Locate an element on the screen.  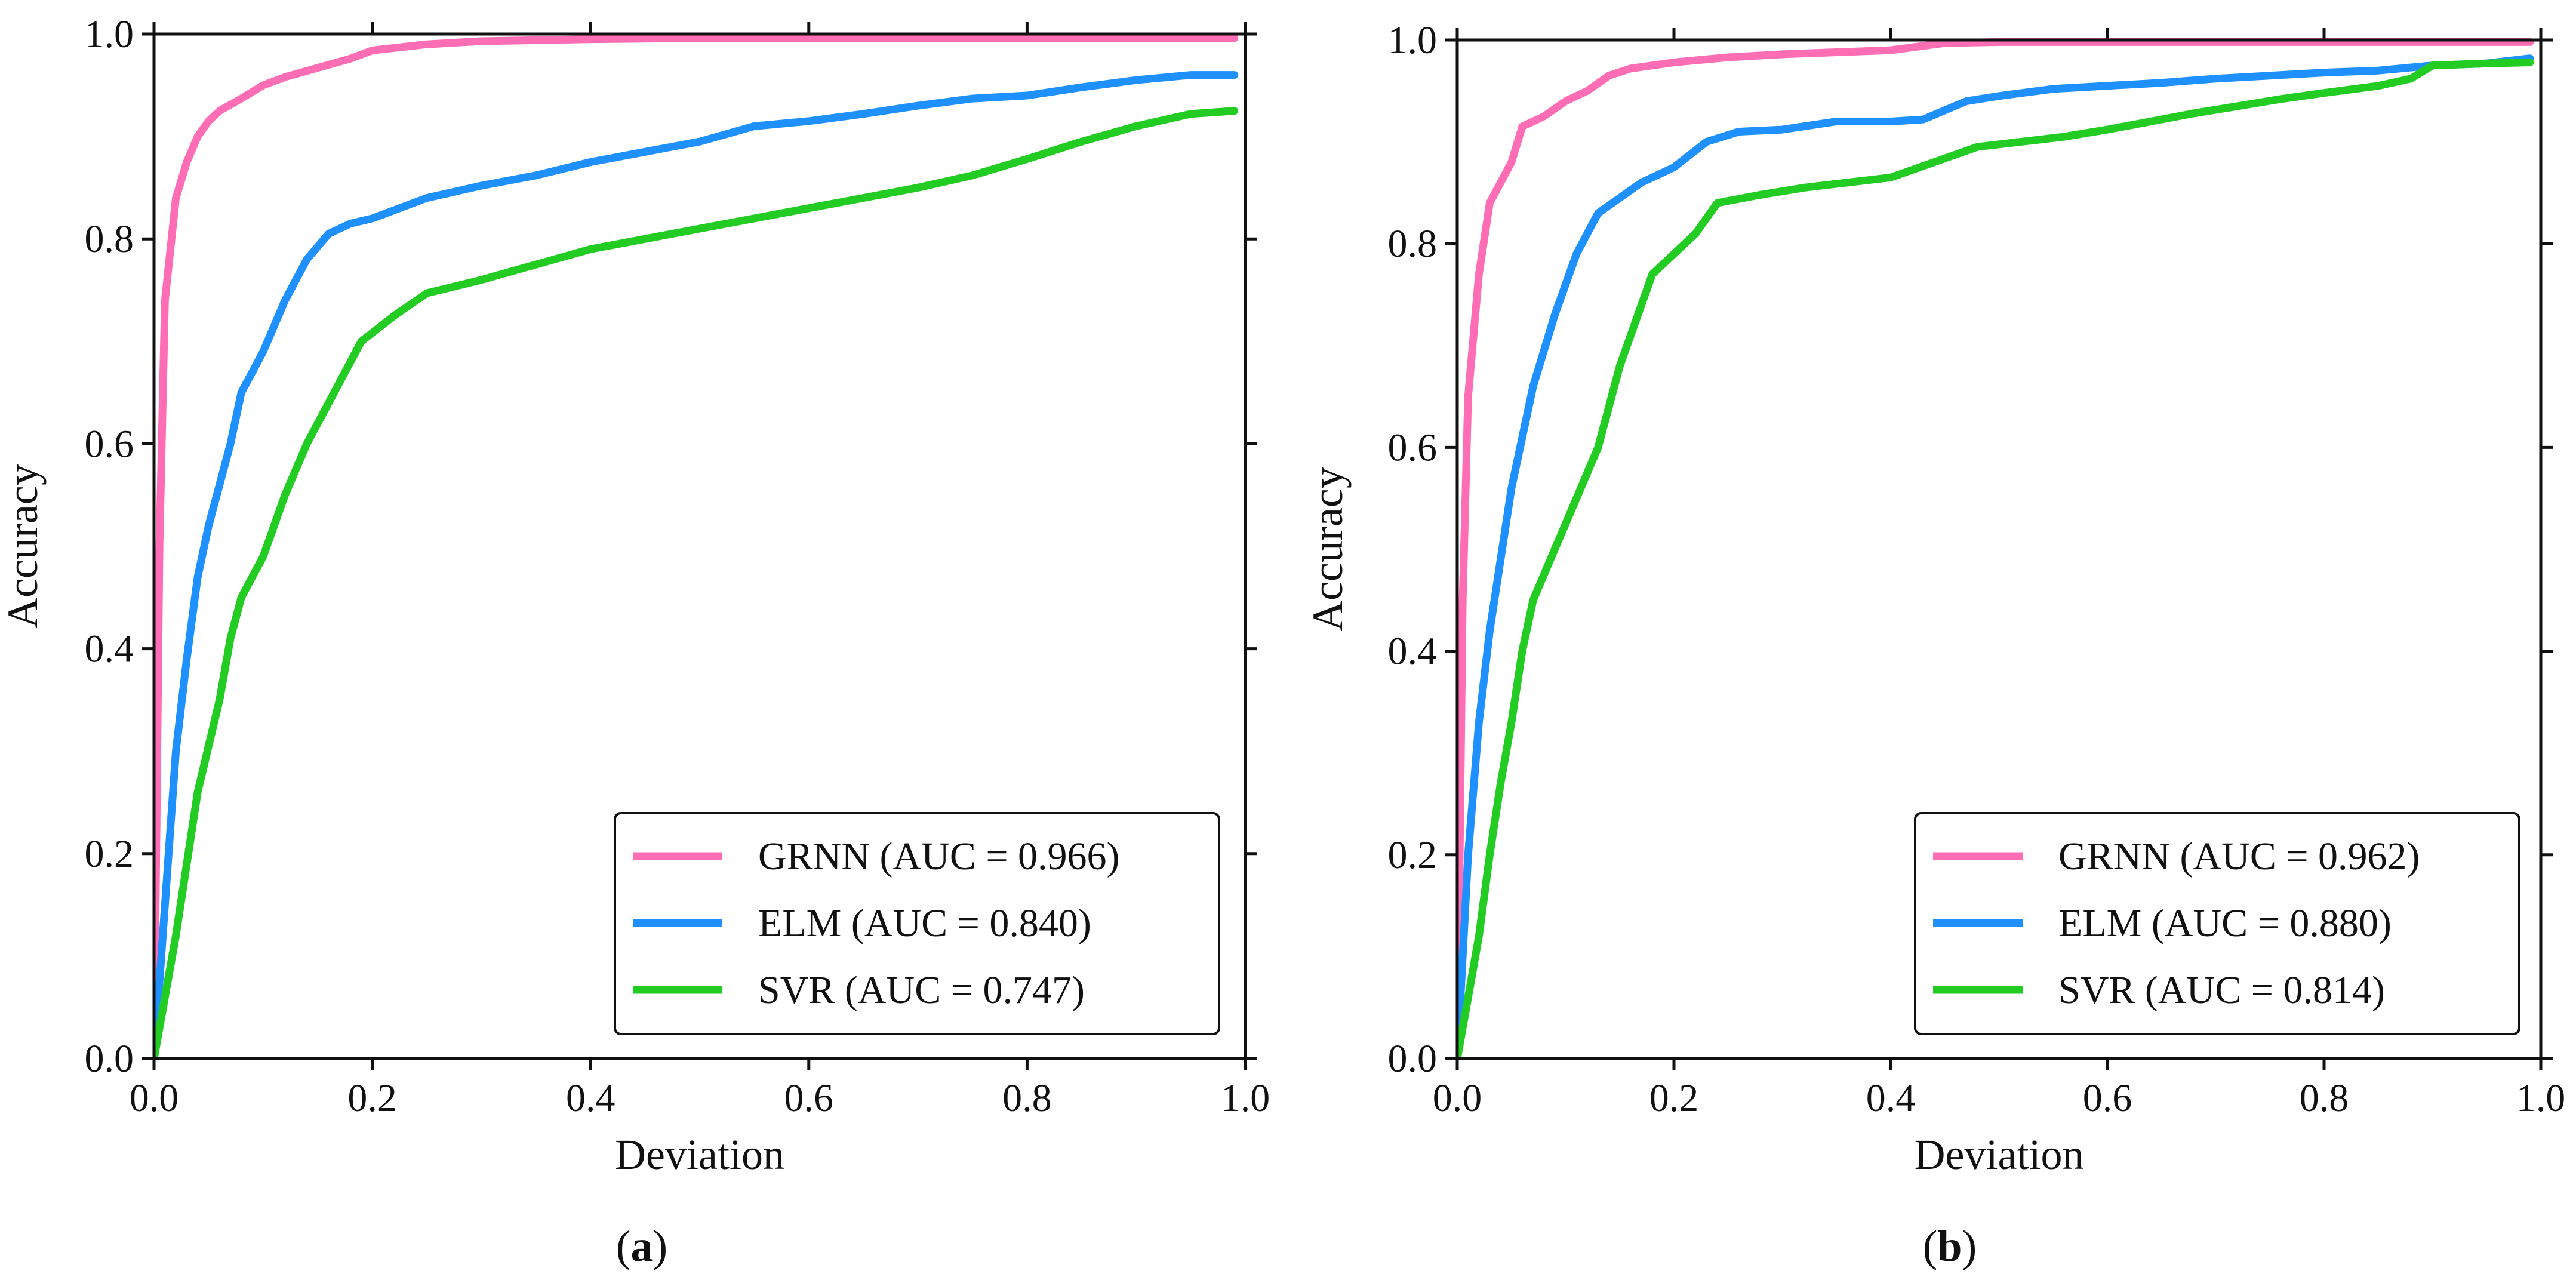
legend-label-3: SVR (AUC = 0.814) is located at coordinates (2221, 990).